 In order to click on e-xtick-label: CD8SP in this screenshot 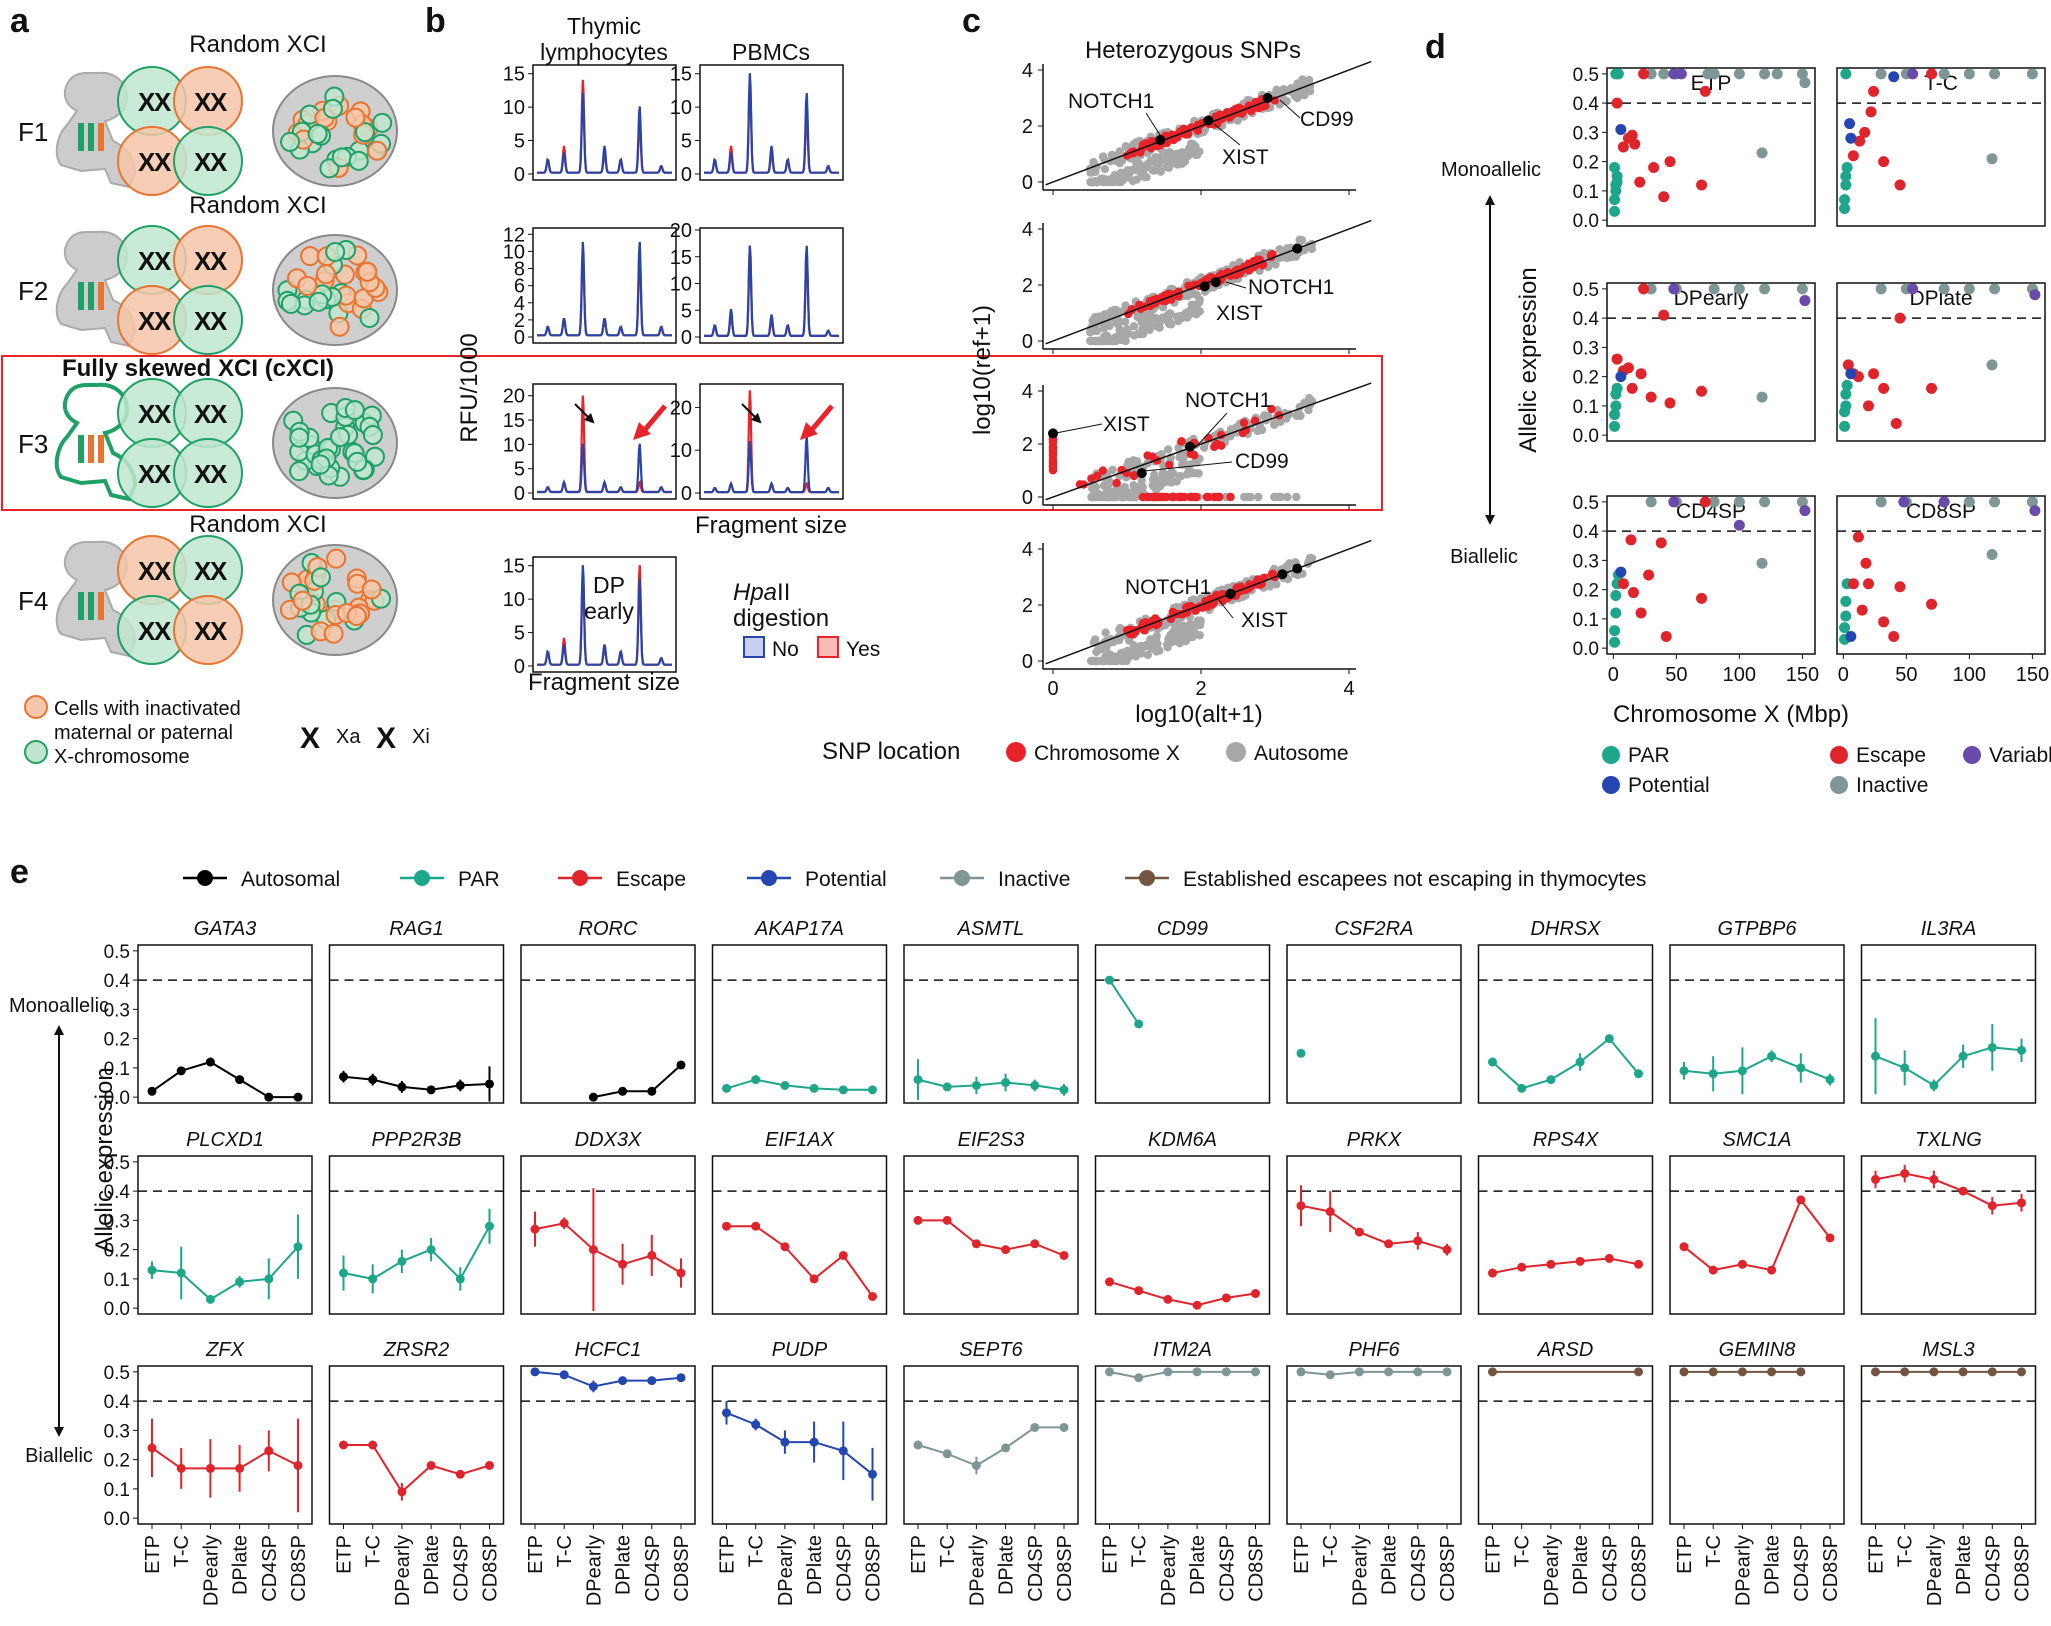, I will do `click(1831, 1568)`.